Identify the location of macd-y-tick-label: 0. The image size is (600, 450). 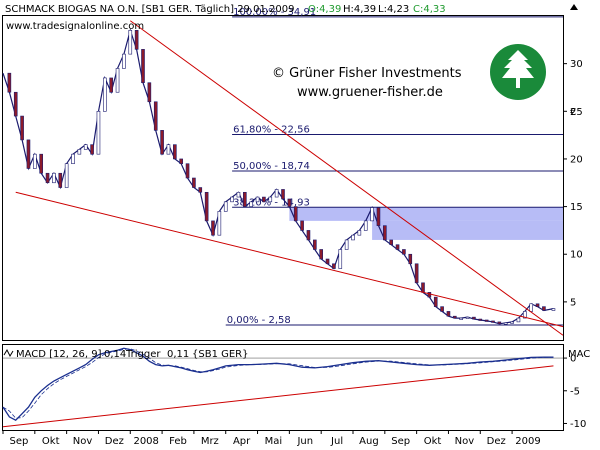
(573, 359).